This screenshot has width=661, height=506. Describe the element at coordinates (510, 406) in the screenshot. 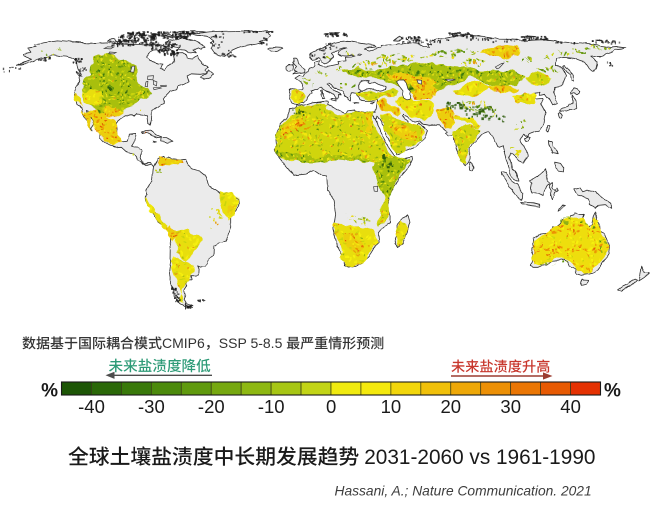

I see `svg-text: 30` at that location.